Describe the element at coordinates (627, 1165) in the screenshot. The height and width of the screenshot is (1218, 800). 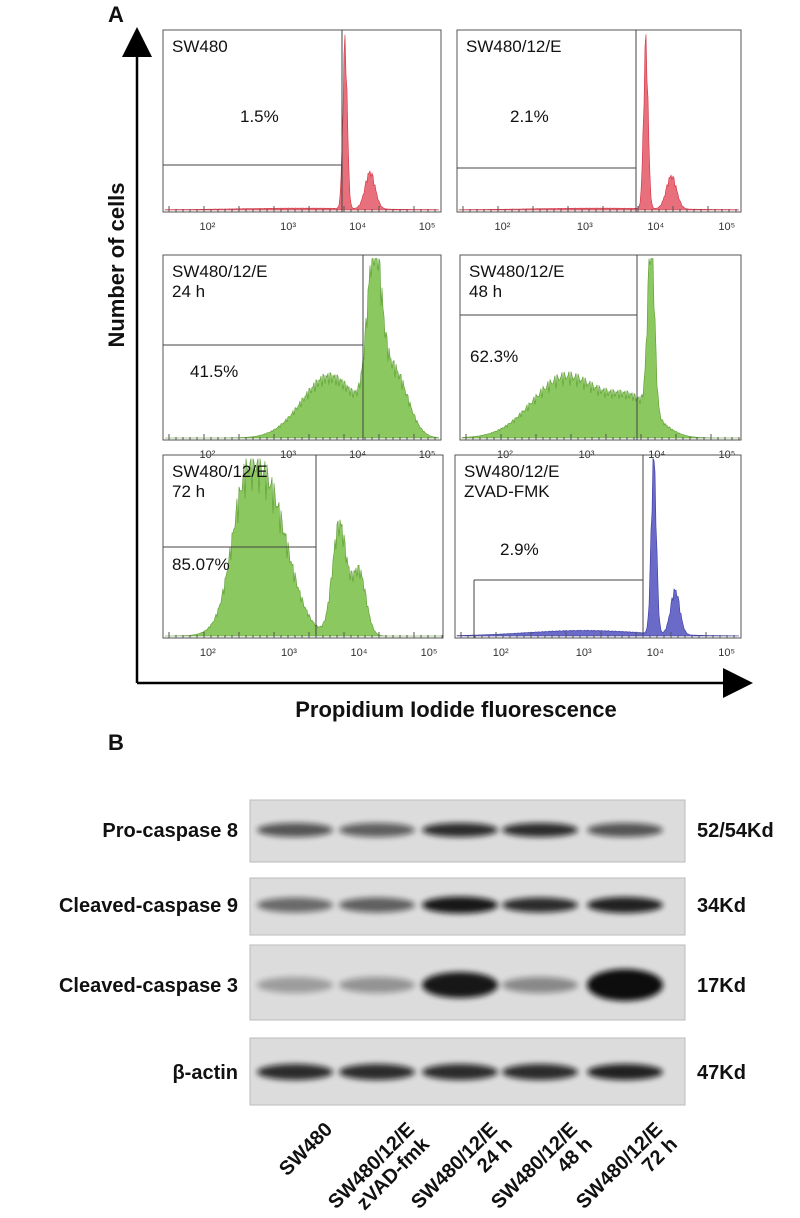
I see `lane-label: SW480/12/E72 h` at that location.